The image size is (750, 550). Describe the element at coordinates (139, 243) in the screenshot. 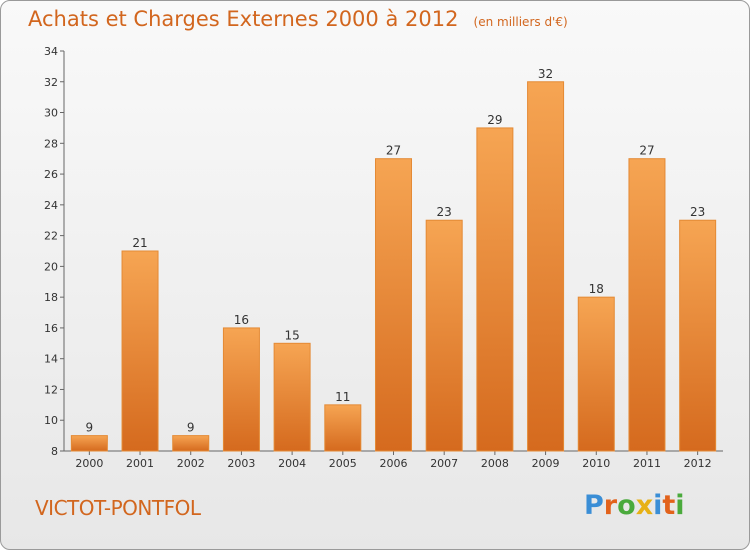

I see `bar-value-label: 21` at that location.